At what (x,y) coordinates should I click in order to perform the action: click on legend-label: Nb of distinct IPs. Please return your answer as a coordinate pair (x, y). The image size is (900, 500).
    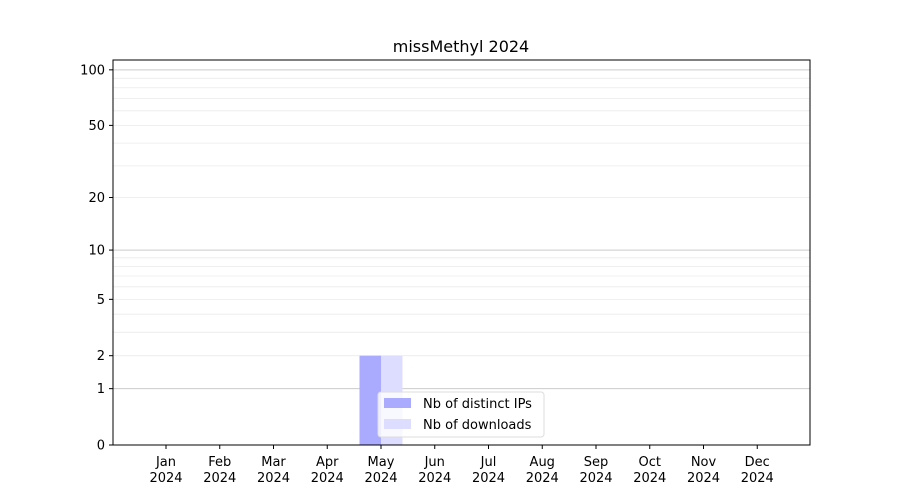
    Looking at the image, I should click on (477, 404).